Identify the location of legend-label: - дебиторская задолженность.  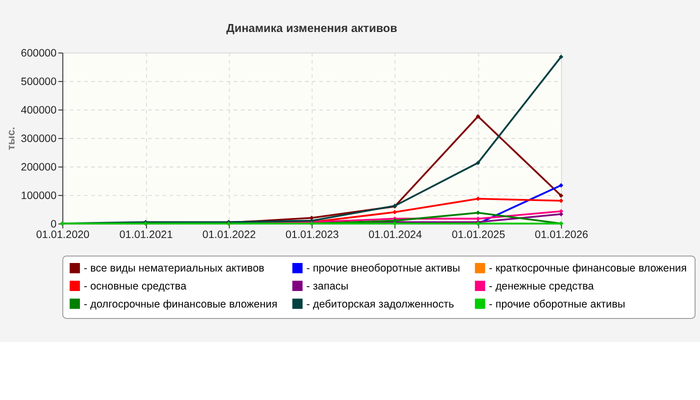
(380, 304).